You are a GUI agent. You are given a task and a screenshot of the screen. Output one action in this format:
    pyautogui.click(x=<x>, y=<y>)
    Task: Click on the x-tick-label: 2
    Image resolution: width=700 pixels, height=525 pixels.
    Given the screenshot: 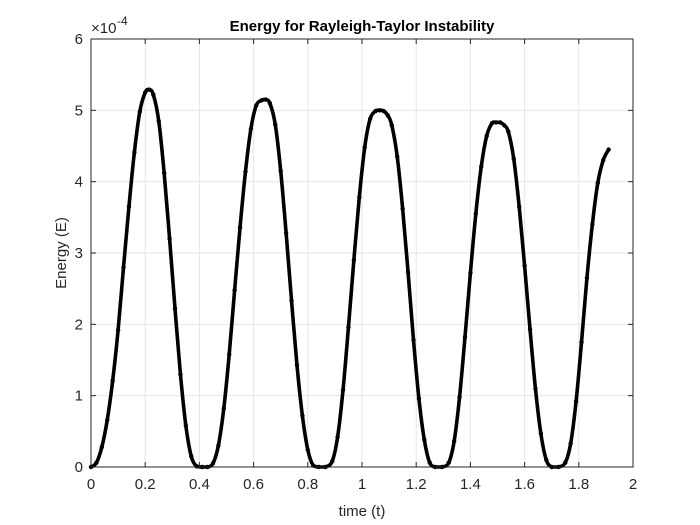 What is the action you would take?
    pyautogui.click(x=633, y=484)
    